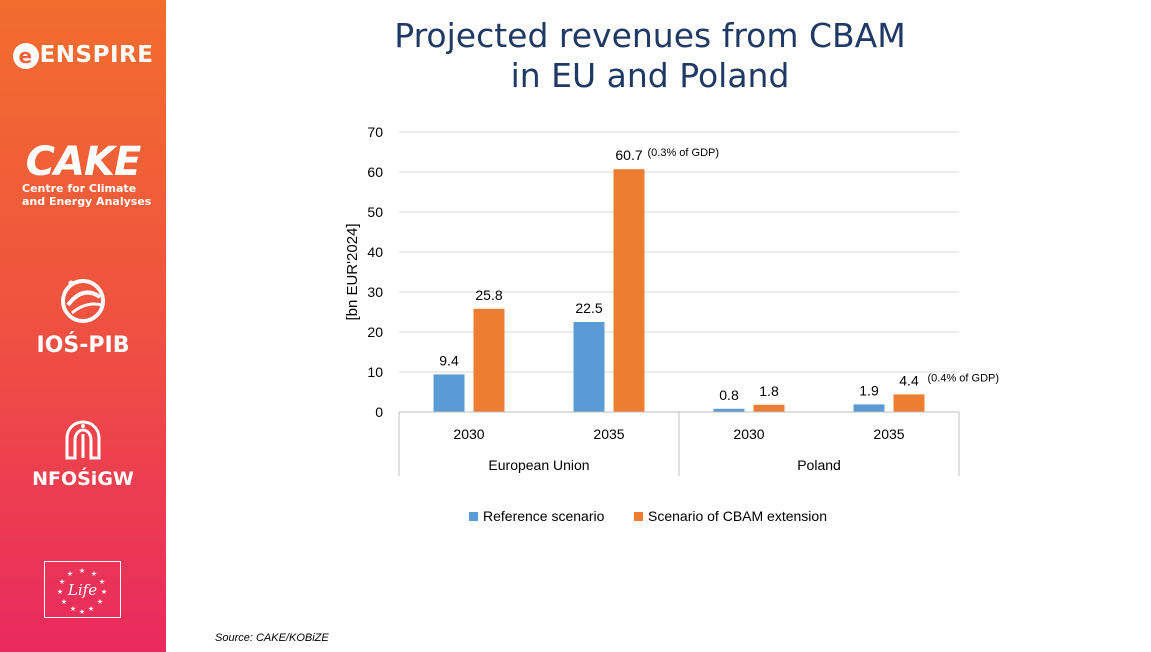 Image resolution: width=1151 pixels, height=652 pixels. I want to click on slide-title-line-2: in EU and Poland, so click(650, 75).